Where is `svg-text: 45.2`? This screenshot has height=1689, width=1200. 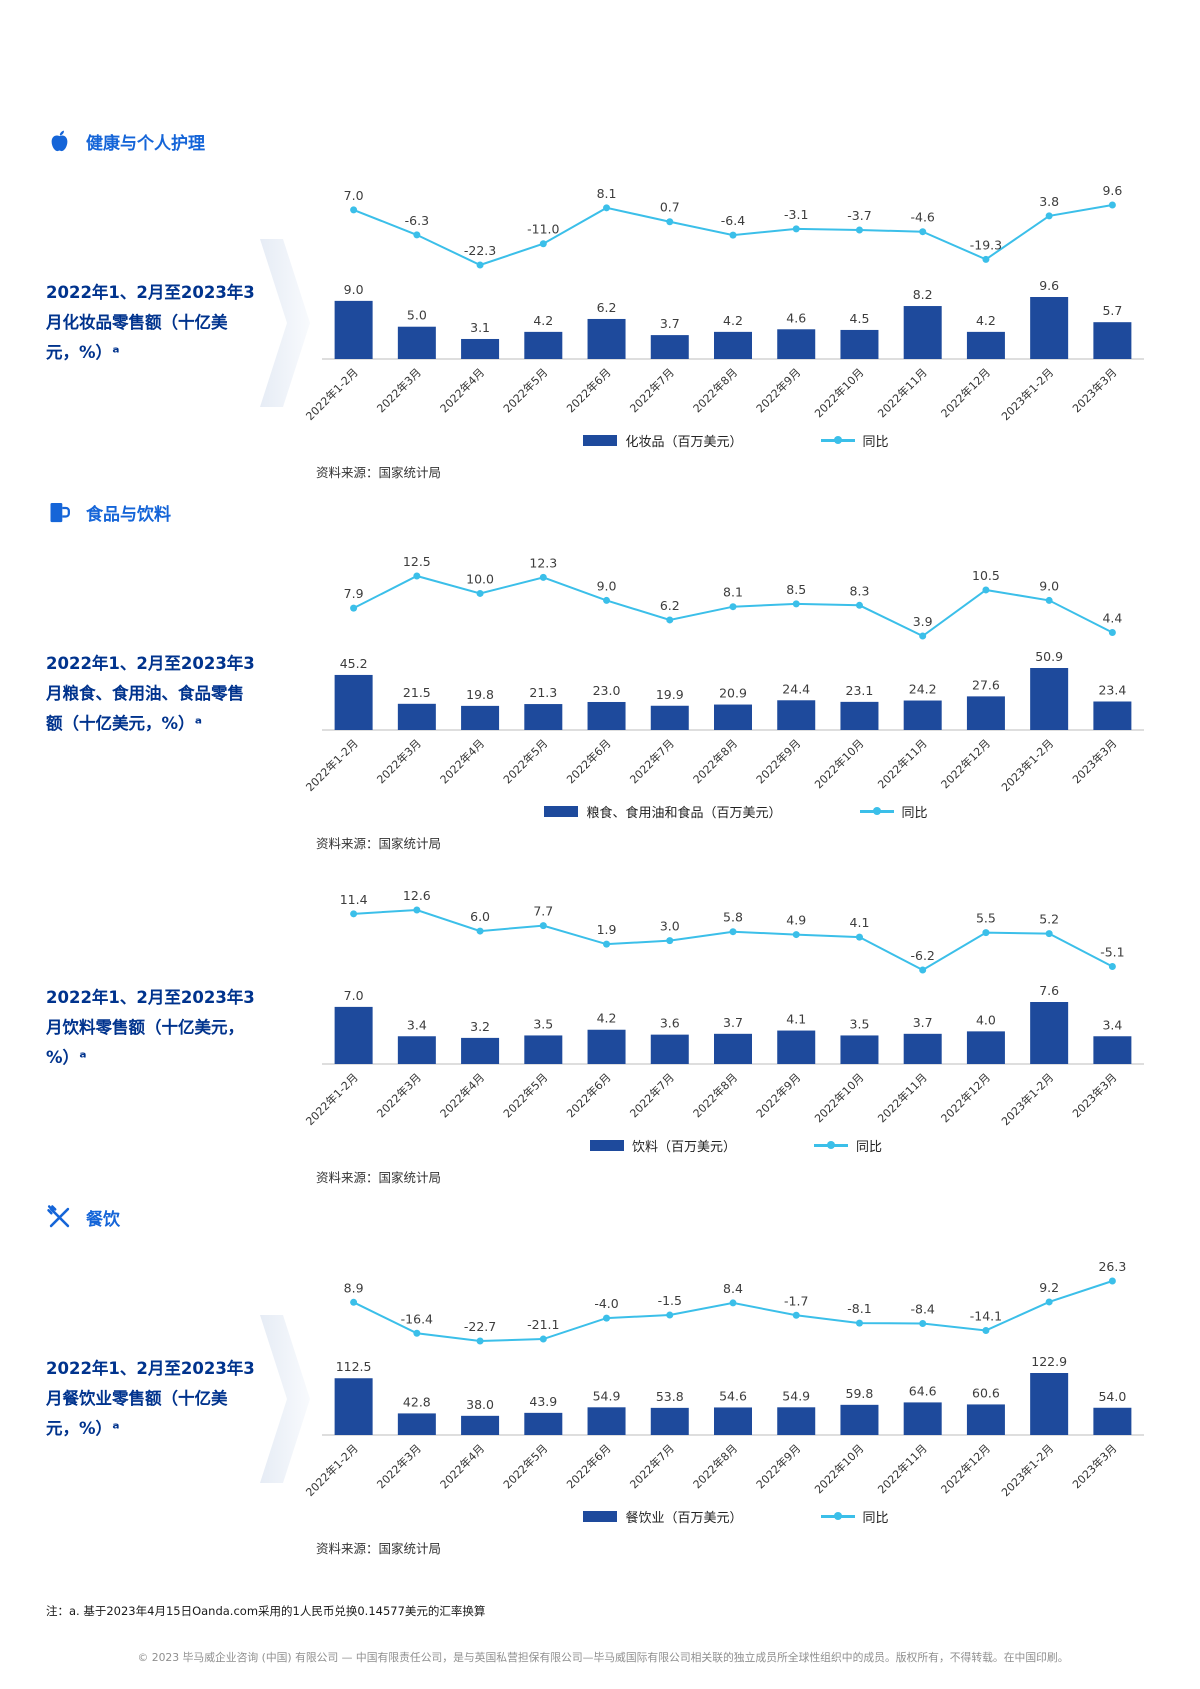
svg-text: 45.2 is located at coordinates (354, 663).